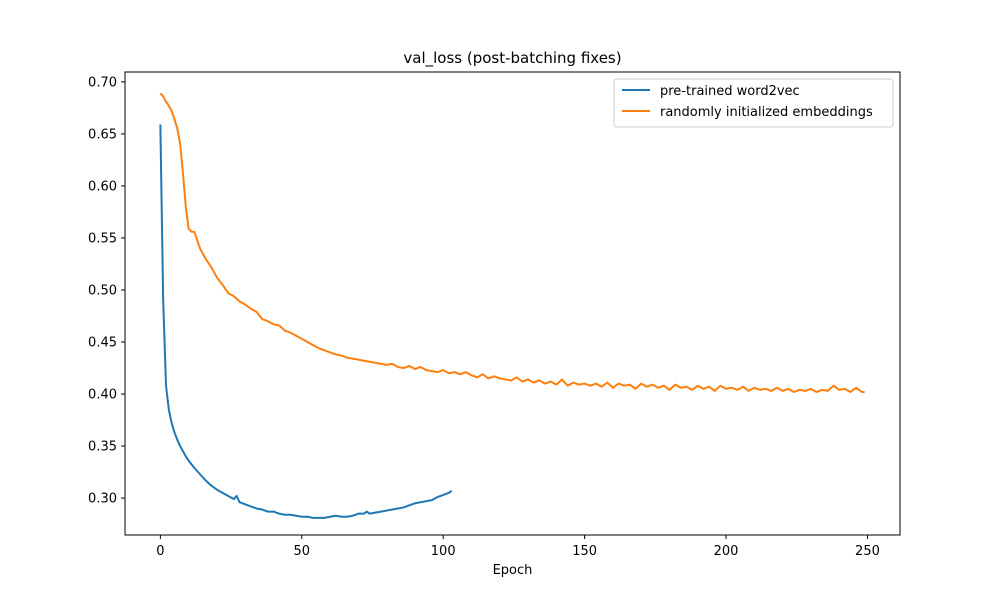 The height and width of the screenshot is (600, 1000). What do you see at coordinates (730, 91) in the screenshot?
I see `legend-label-series-1: pre-trained word2vec` at bounding box center [730, 91].